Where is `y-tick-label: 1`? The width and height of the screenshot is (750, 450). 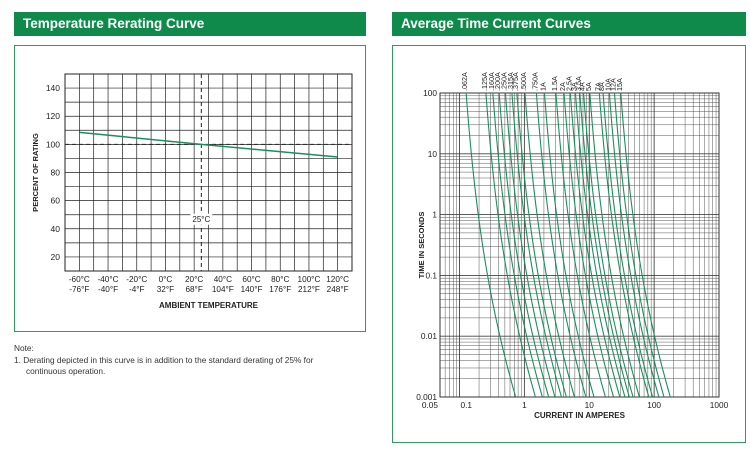 y-tick-label: 1 is located at coordinates (434, 215).